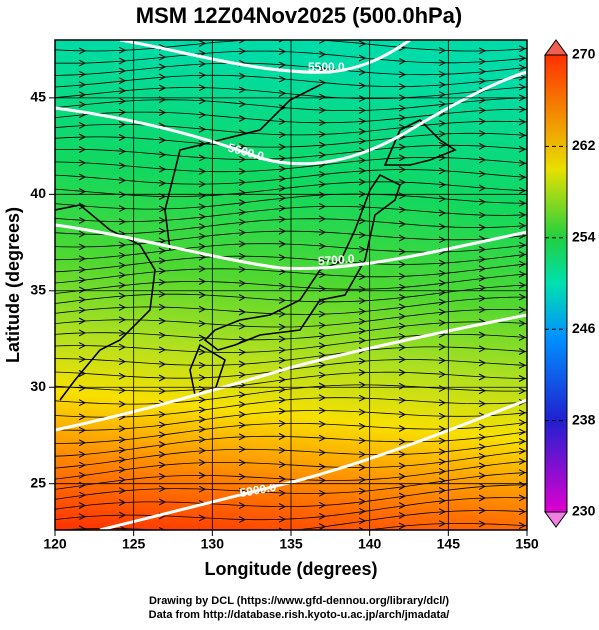 The width and height of the screenshot is (599, 630). I want to click on honshu, so click(302, 262).